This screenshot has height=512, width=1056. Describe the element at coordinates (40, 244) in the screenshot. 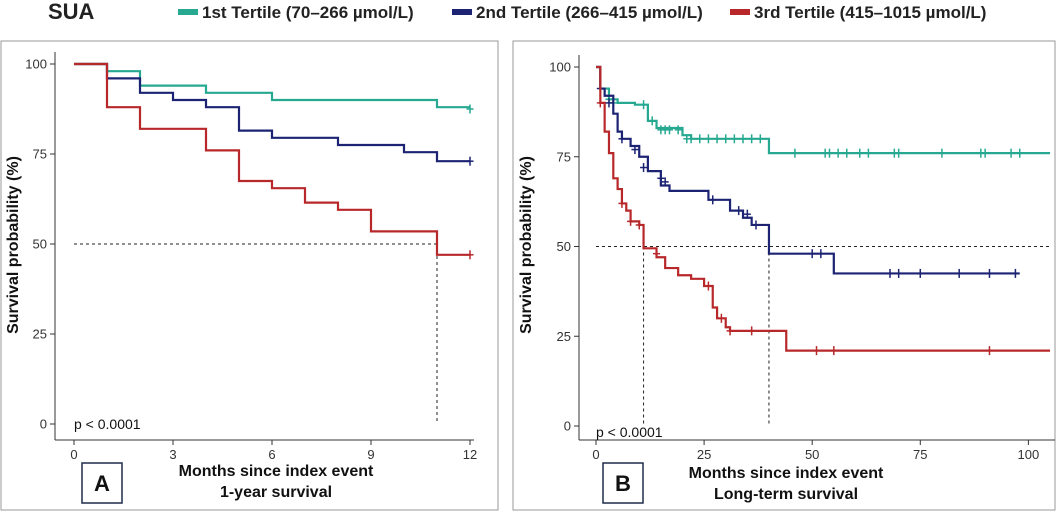

I see `panel-a-y-tick-label: 50` at that location.